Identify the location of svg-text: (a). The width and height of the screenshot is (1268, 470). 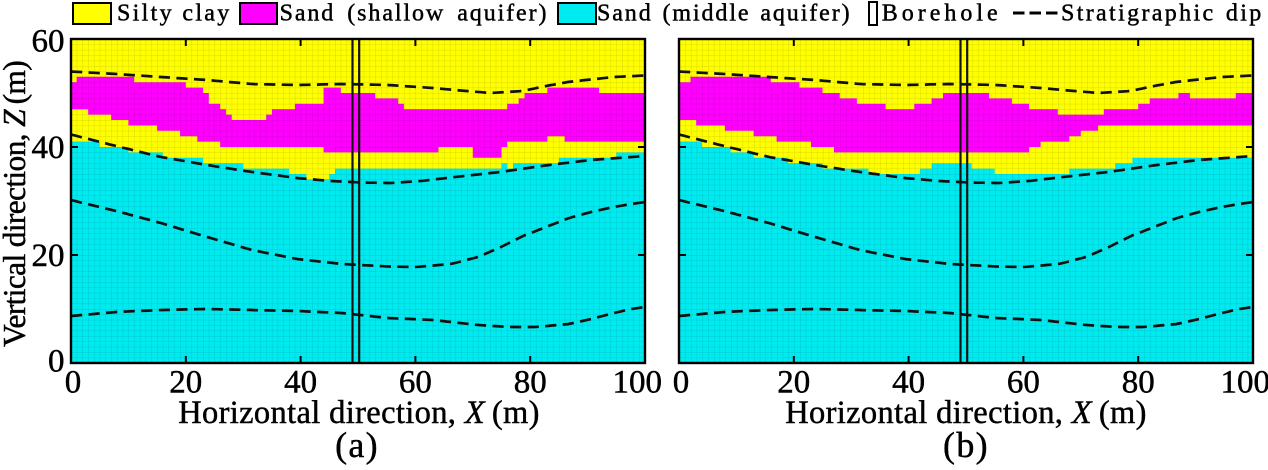
(357, 445).